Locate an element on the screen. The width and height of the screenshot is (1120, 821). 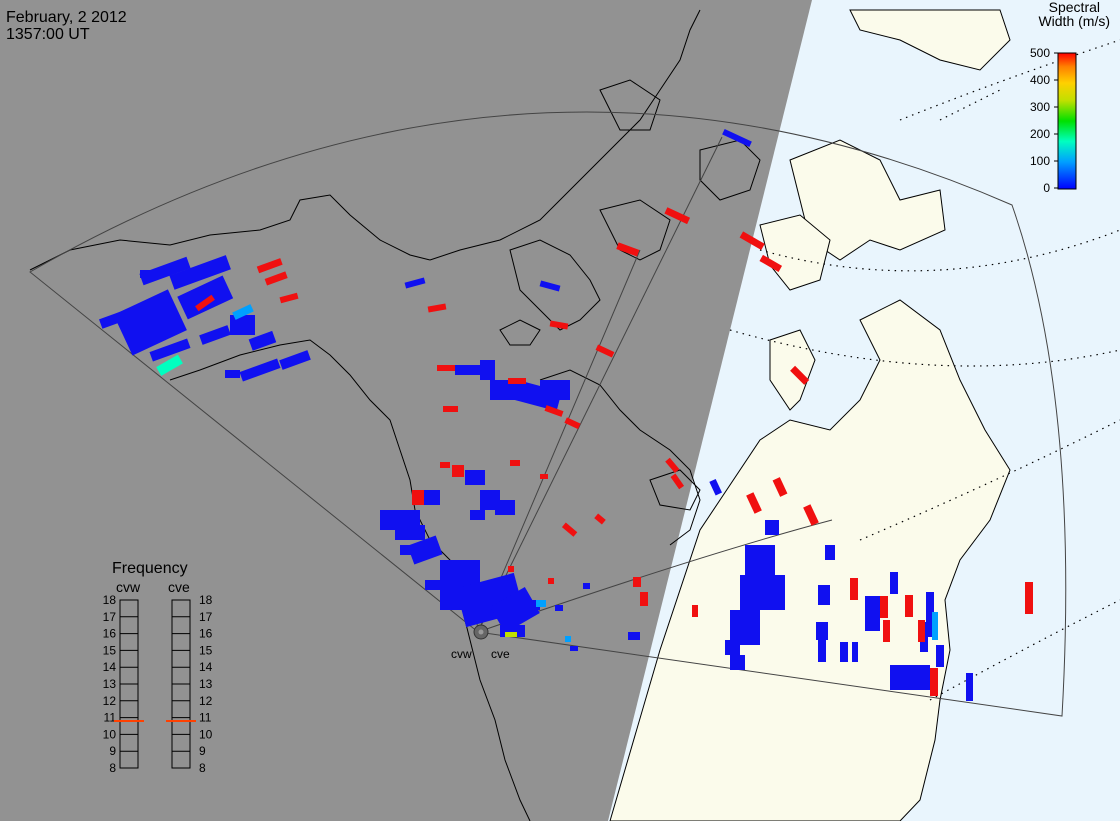
frequency-panel: 18 18 17 17 16 16 15 15 14 14 13 13 12 12 11 11 10 10 9 9 8 8 is located at coordinates (158, 684).